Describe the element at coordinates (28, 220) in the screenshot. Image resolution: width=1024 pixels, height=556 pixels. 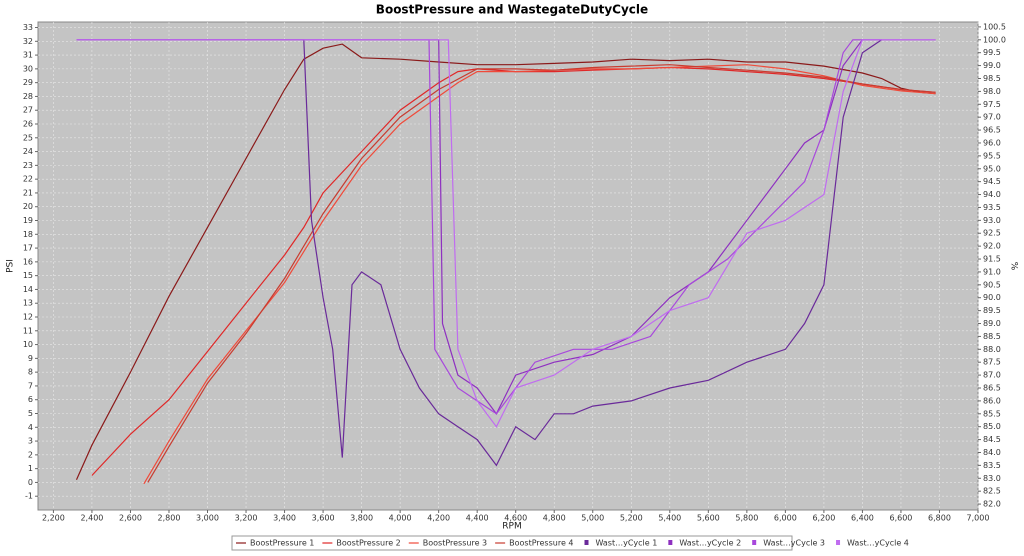
I see `y-tick-label: 19` at that location.